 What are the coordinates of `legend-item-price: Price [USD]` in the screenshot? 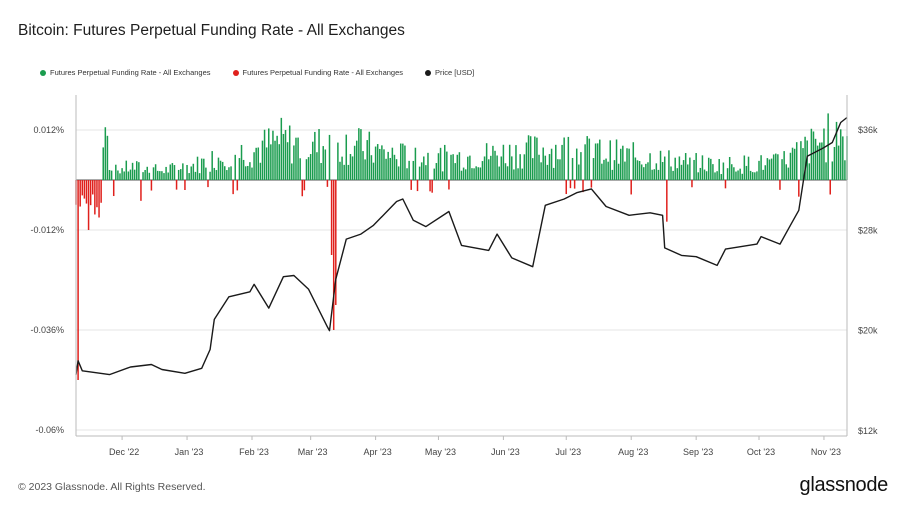 It's located at (449, 72).